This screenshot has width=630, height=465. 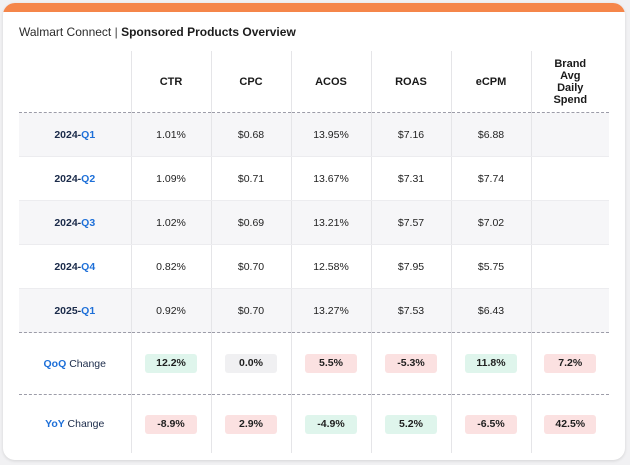 What do you see at coordinates (491, 363) in the screenshot?
I see `qoq-chip-ecpm: 11.8%` at bounding box center [491, 363].